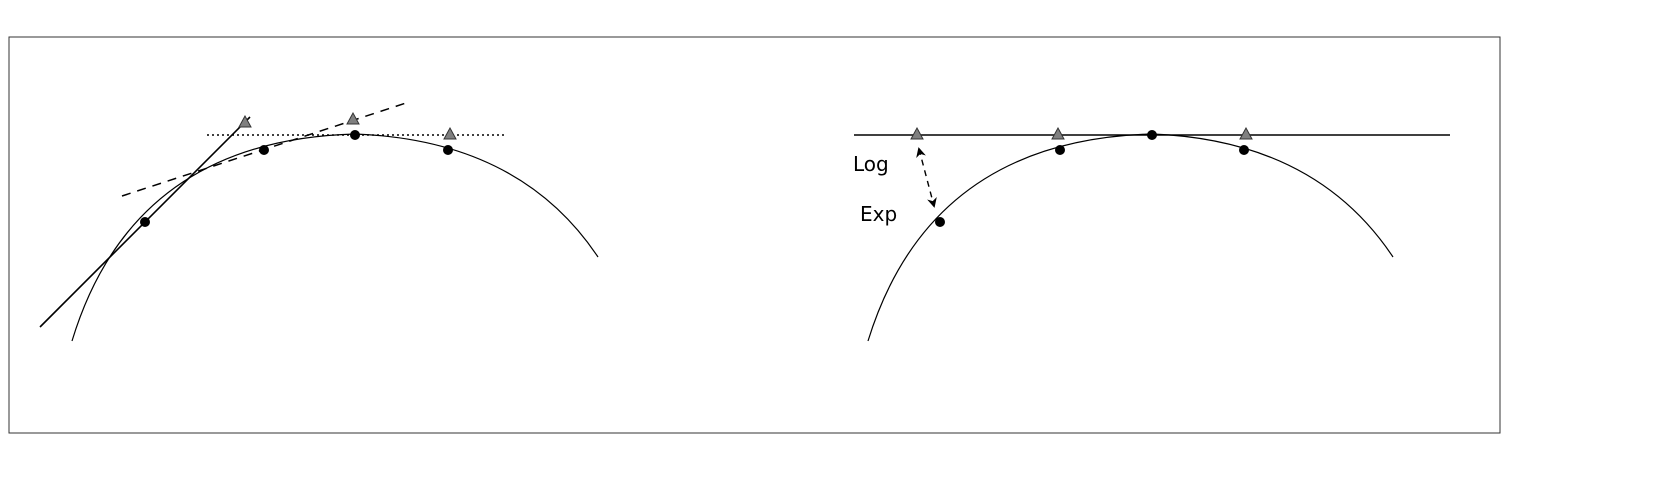 Image resolution: width=1657 pixels, height=485 pixels. What do you see at coordinates (926, 177) in the screenshot?
I see `log-exp-arrow` at bounding box center [926, 177].